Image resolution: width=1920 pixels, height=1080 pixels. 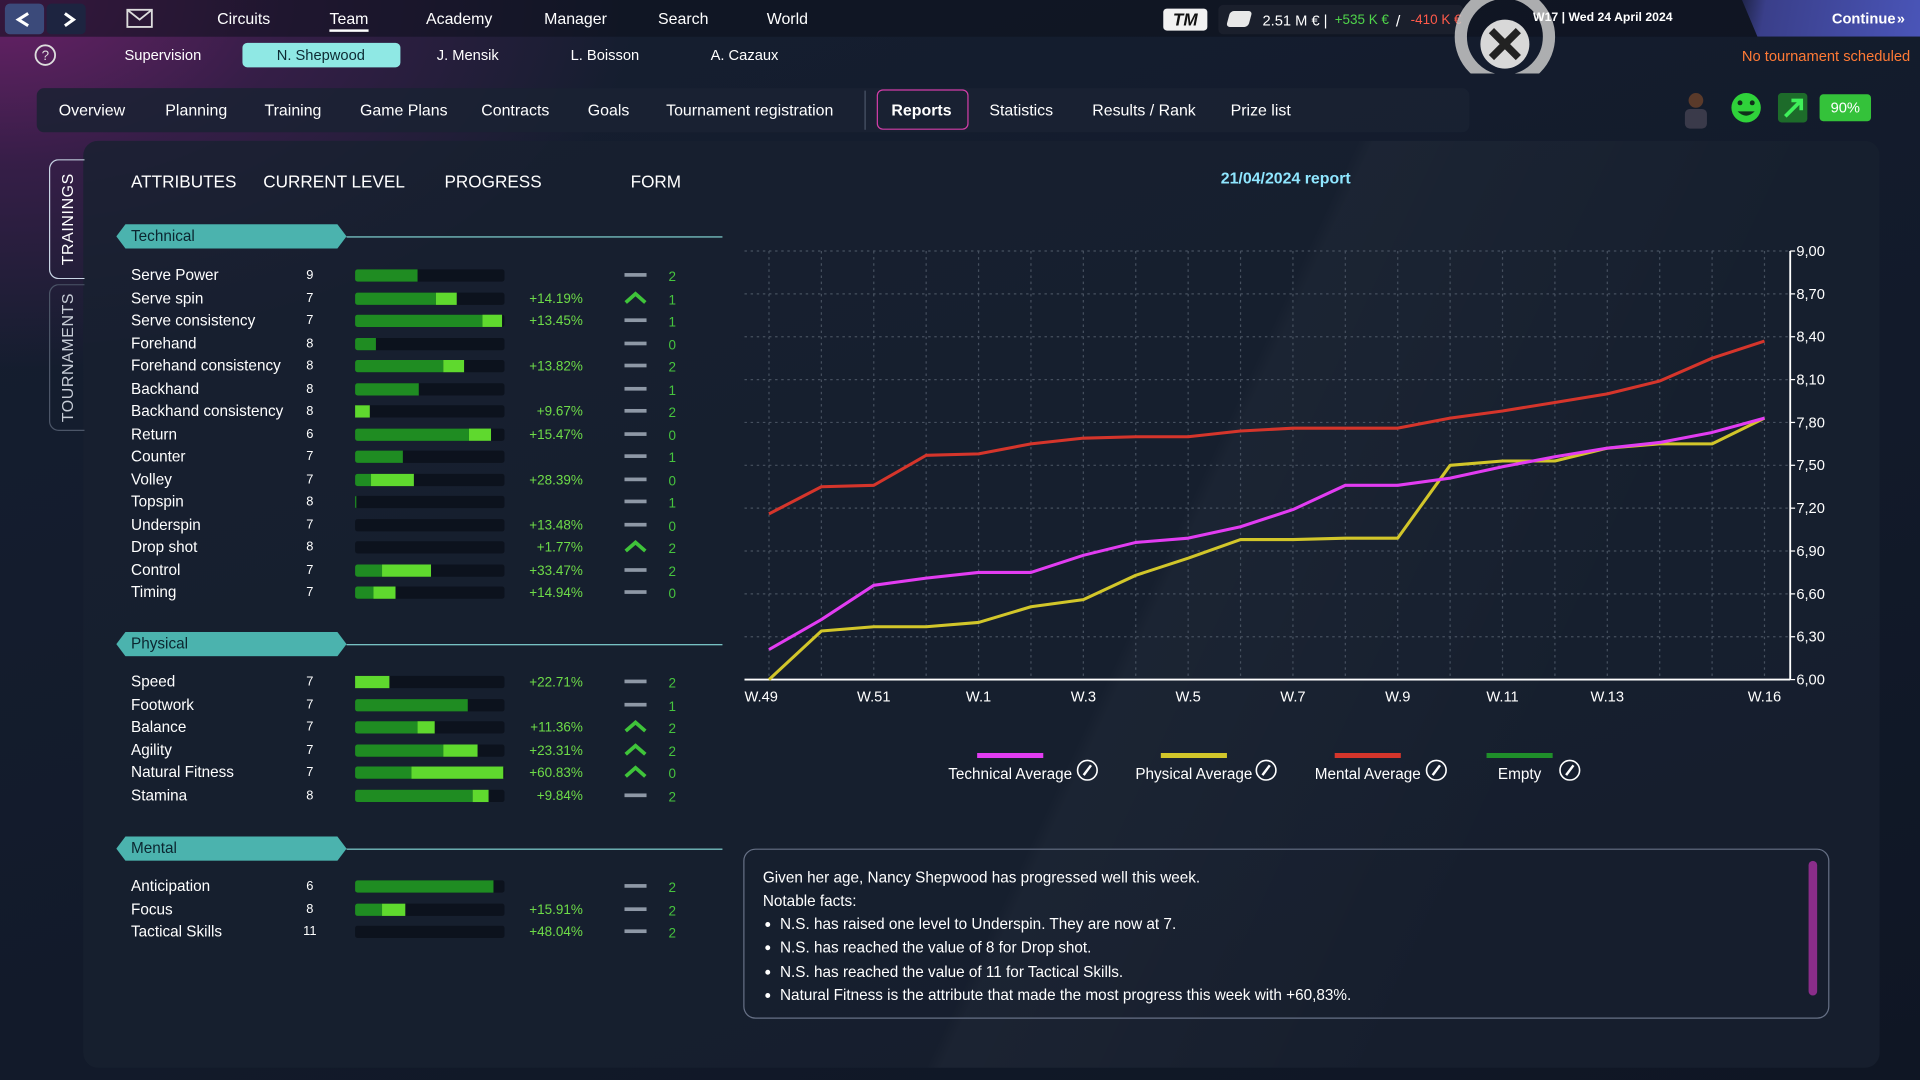 I want to click on continue-label: Continue, so click(x=1863, y=18).